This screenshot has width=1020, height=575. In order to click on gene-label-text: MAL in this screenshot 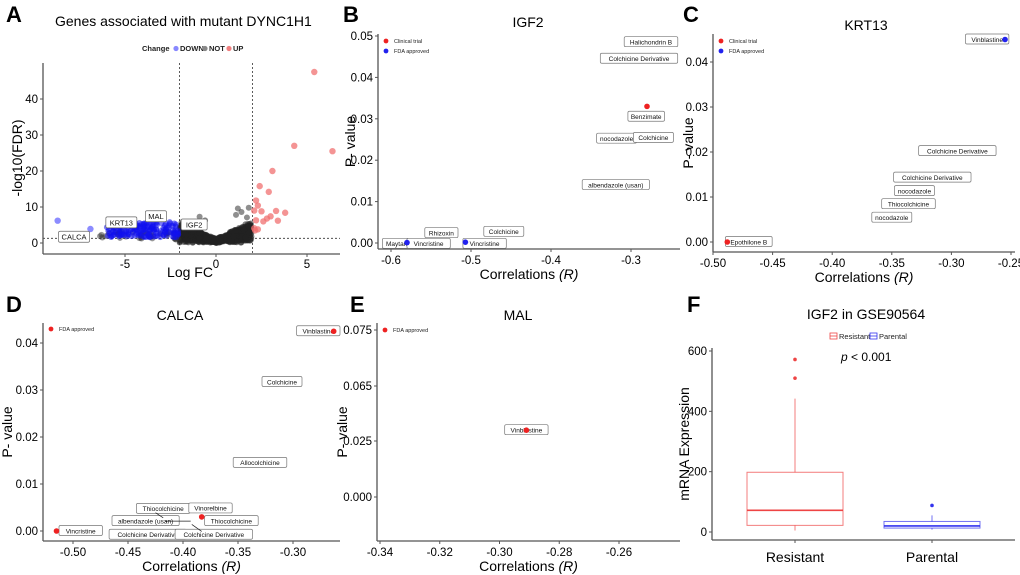, I will do `click(155, 216)`.